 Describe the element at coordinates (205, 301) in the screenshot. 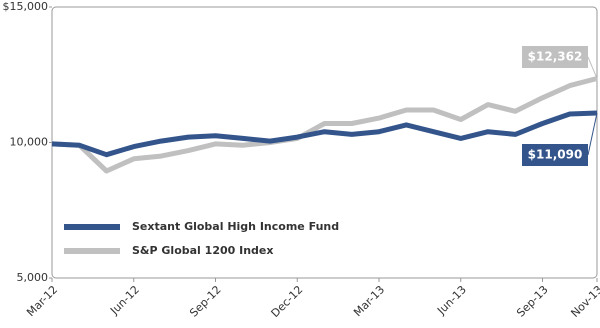

I see `x-tick-label: Sep-12` at that location.